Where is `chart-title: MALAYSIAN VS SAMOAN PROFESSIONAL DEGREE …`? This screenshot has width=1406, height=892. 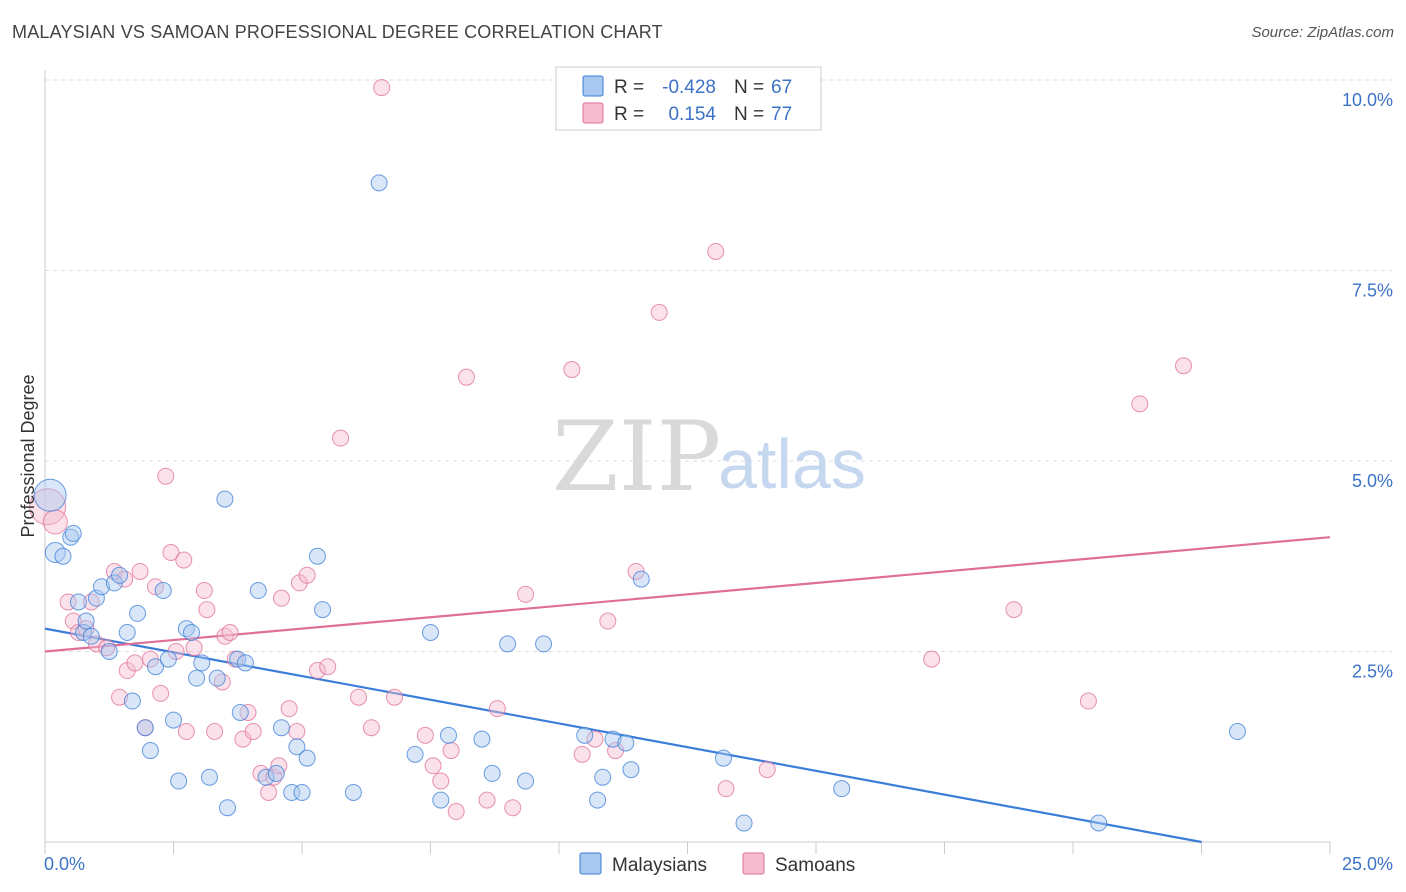
chart-title: MALAYSIAN VS SAMOAN PROFESSIONAL DEGREE … is located at coordinates (337, 32).